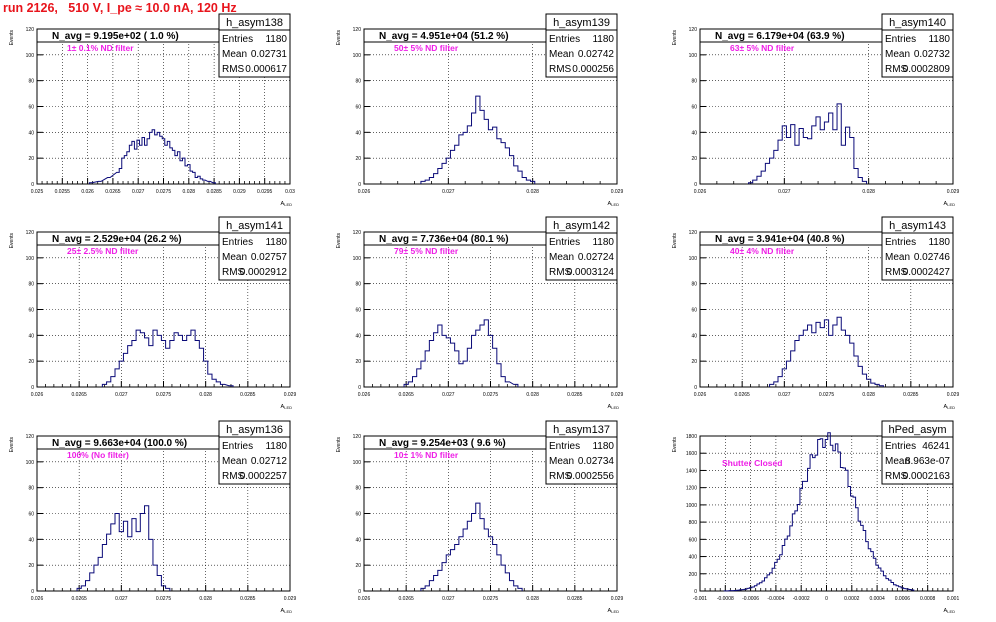  I want to click on n-avg-label: N_avg = 6.179e+04 (63.9 %), so click(780, 36).